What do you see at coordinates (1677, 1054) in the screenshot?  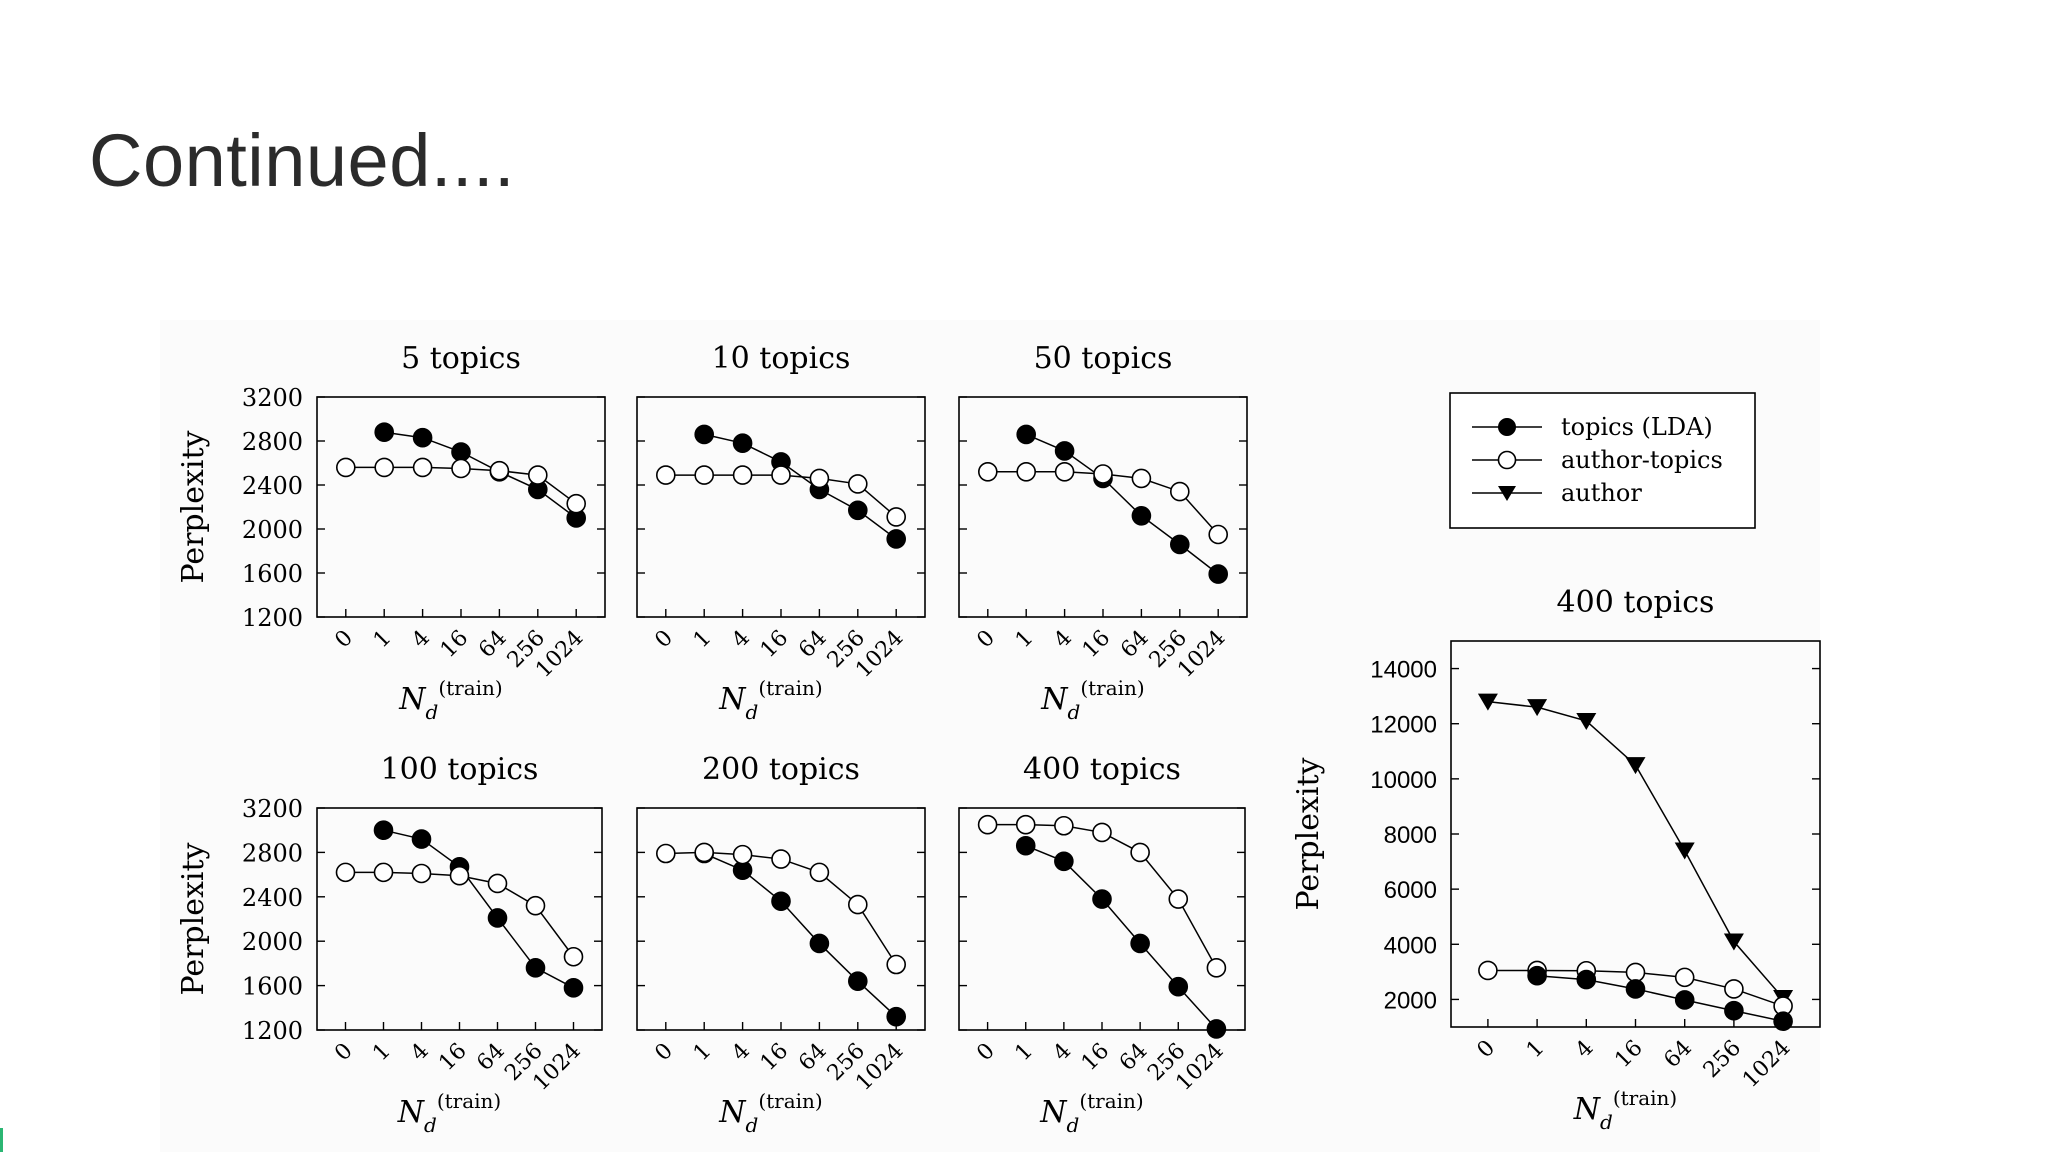 I see `x-tick-label: 64` at bounding box center [1677, 1054].